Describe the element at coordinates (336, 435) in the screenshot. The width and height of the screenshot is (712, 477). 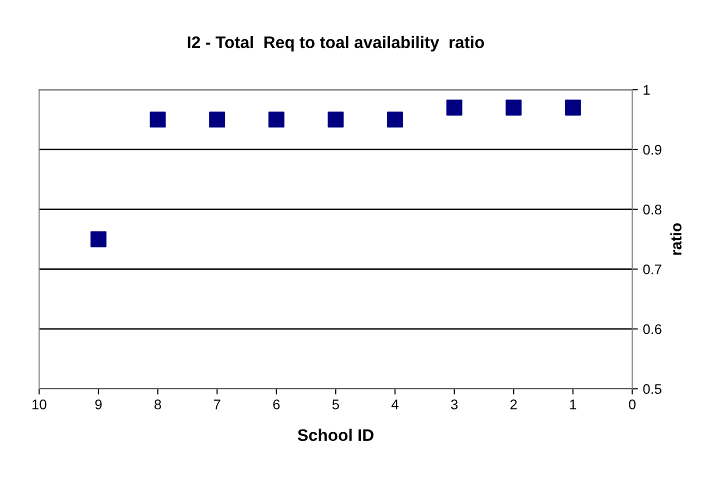
I see `x-axis-title: School ID` at that location.